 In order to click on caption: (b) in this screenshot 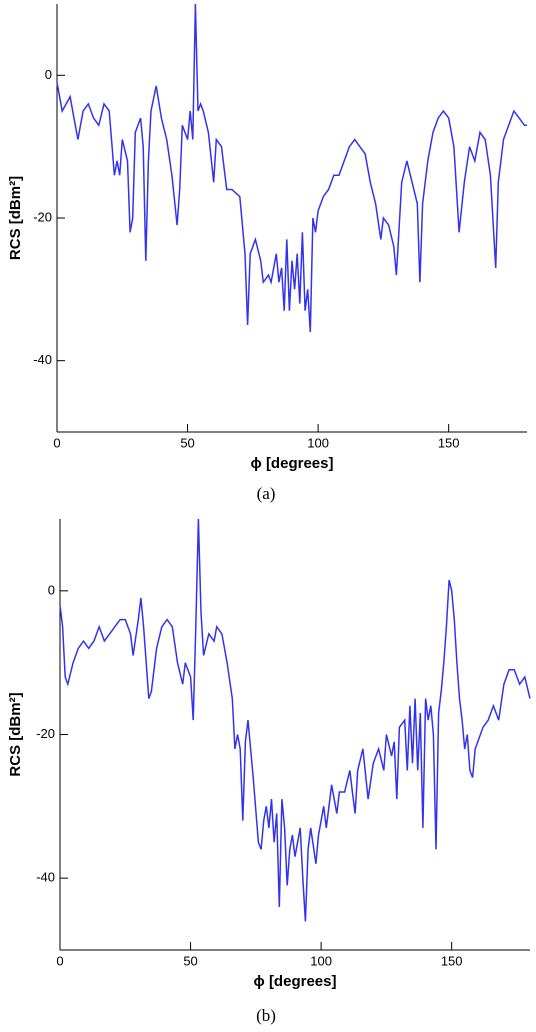, I will do `click(266, 1015)`.